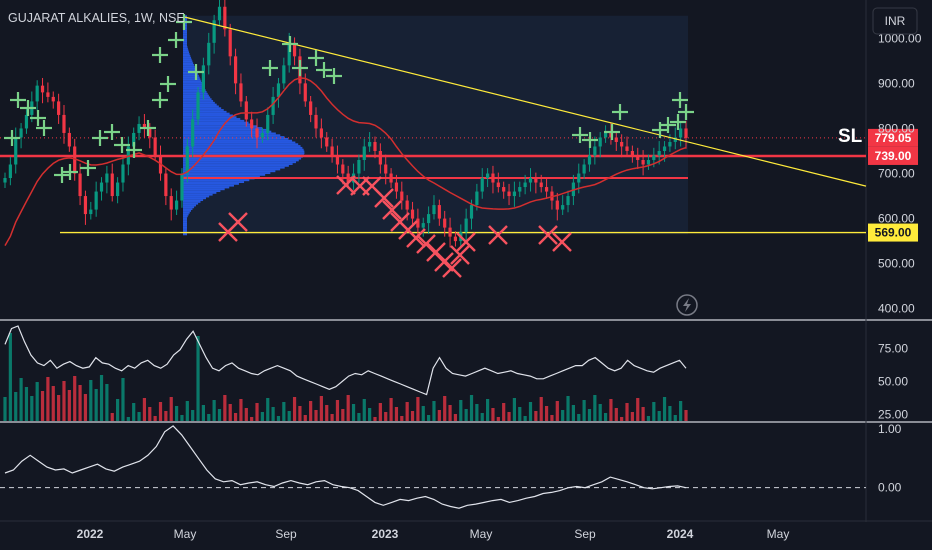 The width and height of the screenshot is (932, 550). What do you see at coordinates (96, 18) in the screenshot?
I see `chart-title: GUJARAT ALKALIES, 1W, NSE` at bounding box center [96, 18].